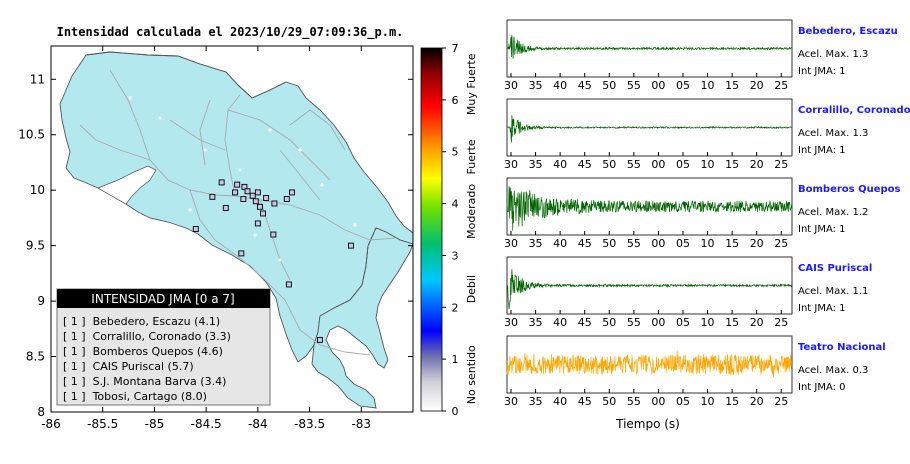 This screenshot has width=910, height=464. What do you see at coordinates (41, 412) in the screenshot?
I see `y-tick-label: 8` at bounding box center [41, 412].